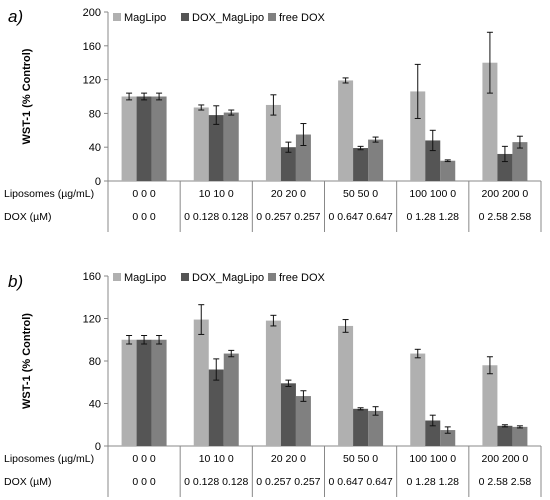 The width and height of the screenshot is (550, 500). Describe the element at coordinates (15, 16) in the screenshot. I see `panel-label: a)` at that location.